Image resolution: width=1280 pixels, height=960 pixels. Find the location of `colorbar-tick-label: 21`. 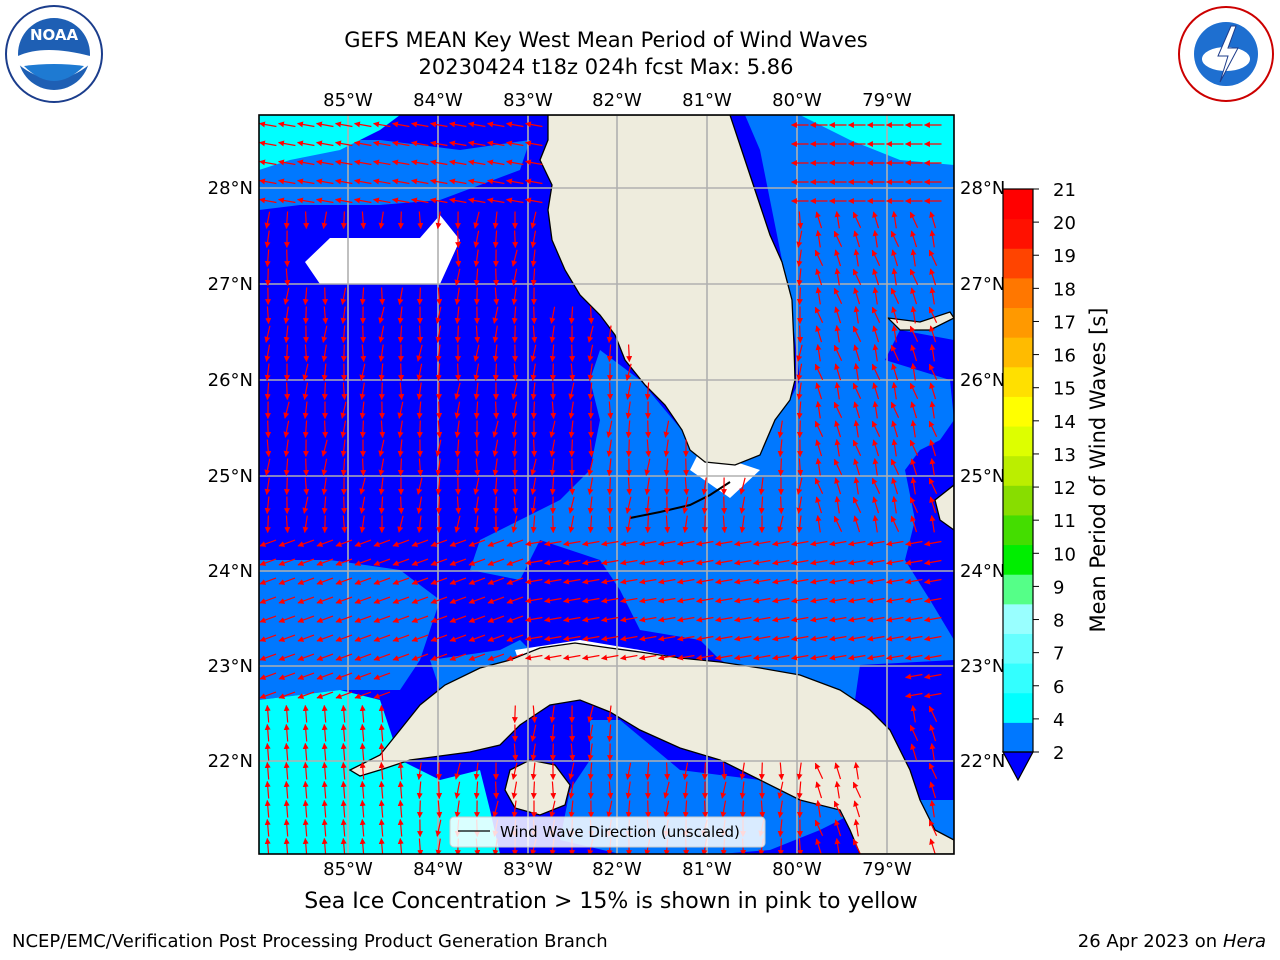

colorbar-tick-label: 21 is located at coordinates (1064, 190).